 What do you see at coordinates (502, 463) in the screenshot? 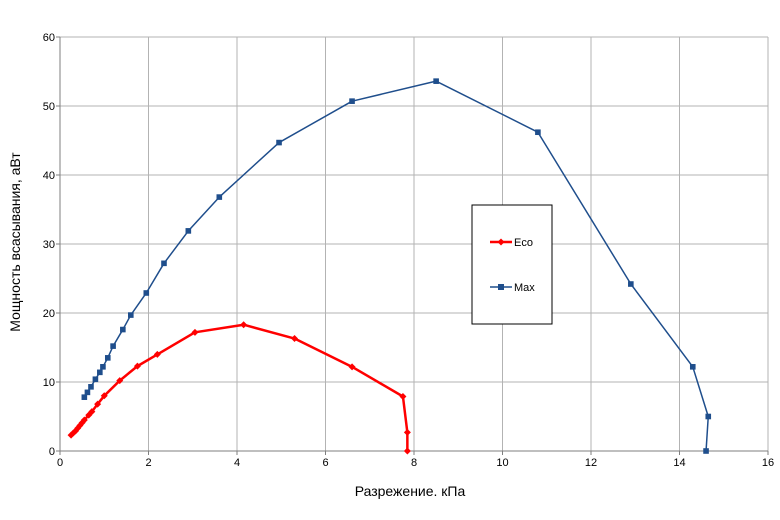
I see `x-tick-label: 10` at bounding box center [502, 463].